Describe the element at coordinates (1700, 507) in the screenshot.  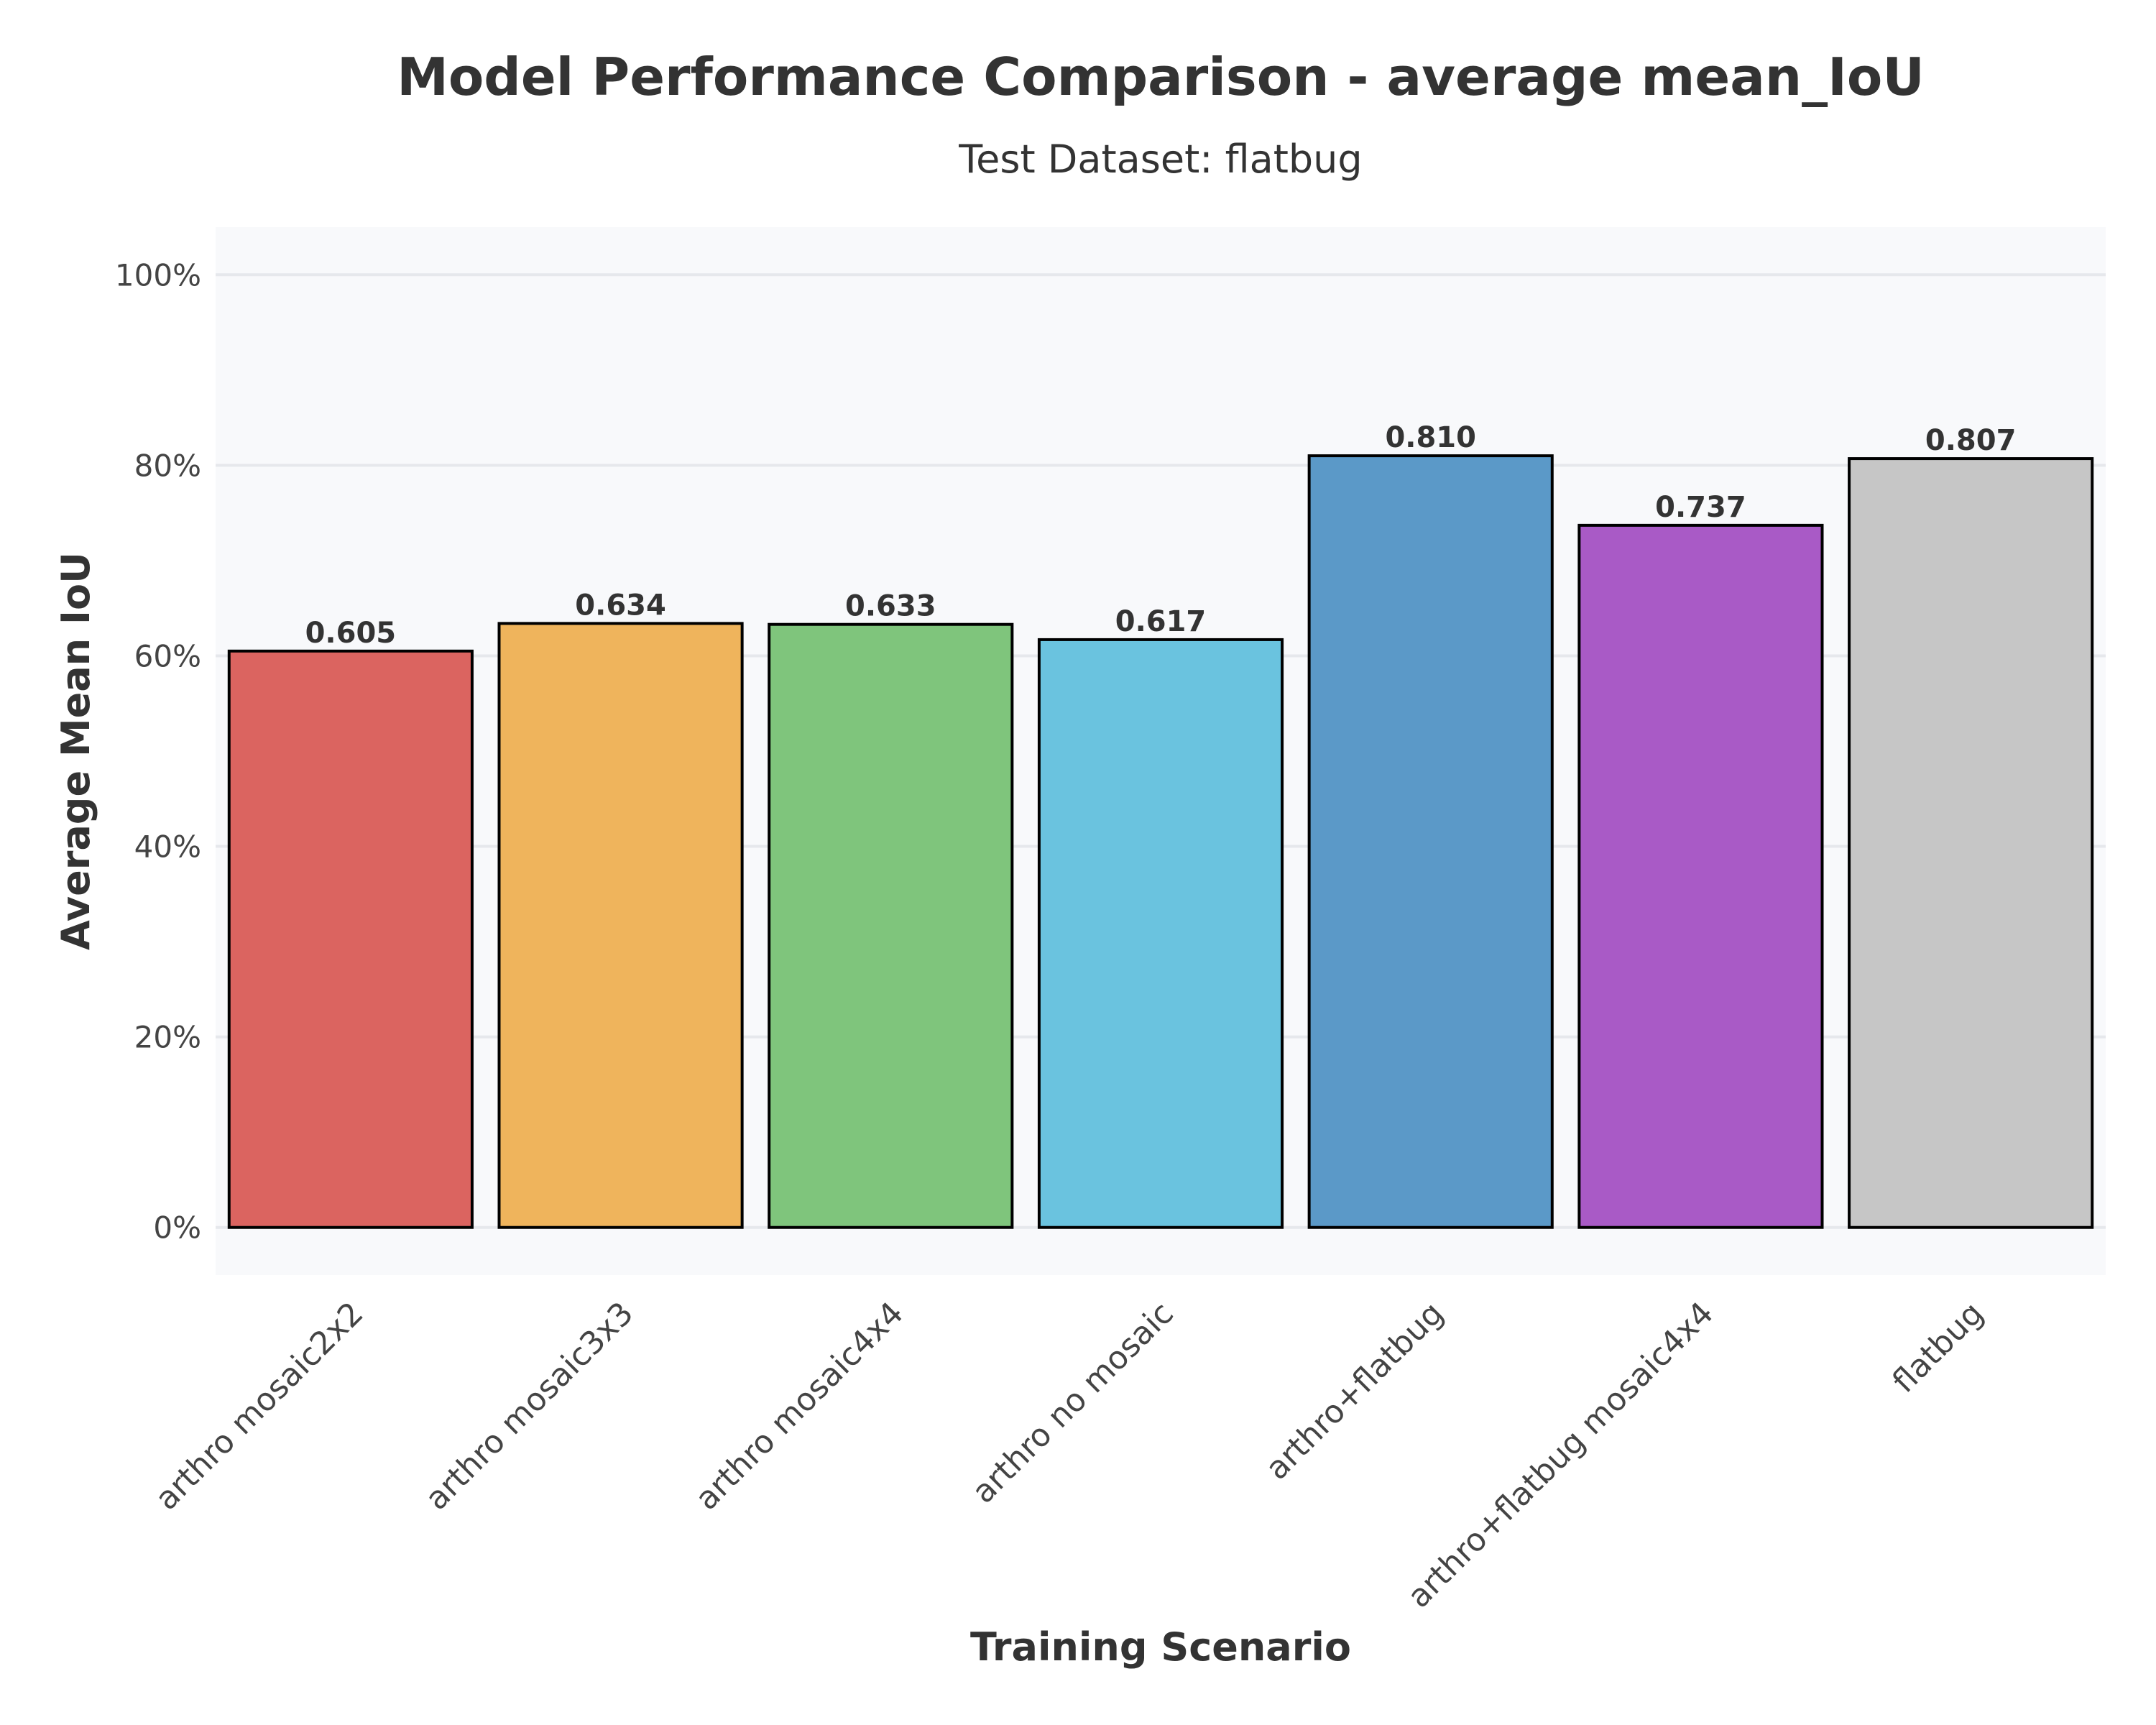
I see `bar-value-label: 0.737` at that location.